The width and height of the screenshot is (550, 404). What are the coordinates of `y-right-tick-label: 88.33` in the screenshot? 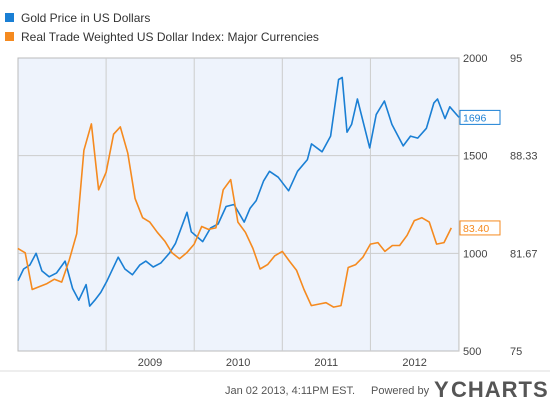 It's located at (524, 157).